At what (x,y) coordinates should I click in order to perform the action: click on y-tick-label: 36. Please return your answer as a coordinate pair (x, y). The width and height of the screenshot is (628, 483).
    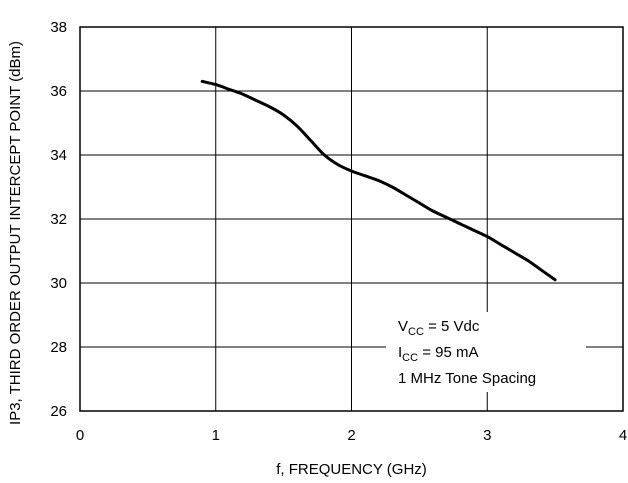
    Looking at the image, I should click on (58, 91).